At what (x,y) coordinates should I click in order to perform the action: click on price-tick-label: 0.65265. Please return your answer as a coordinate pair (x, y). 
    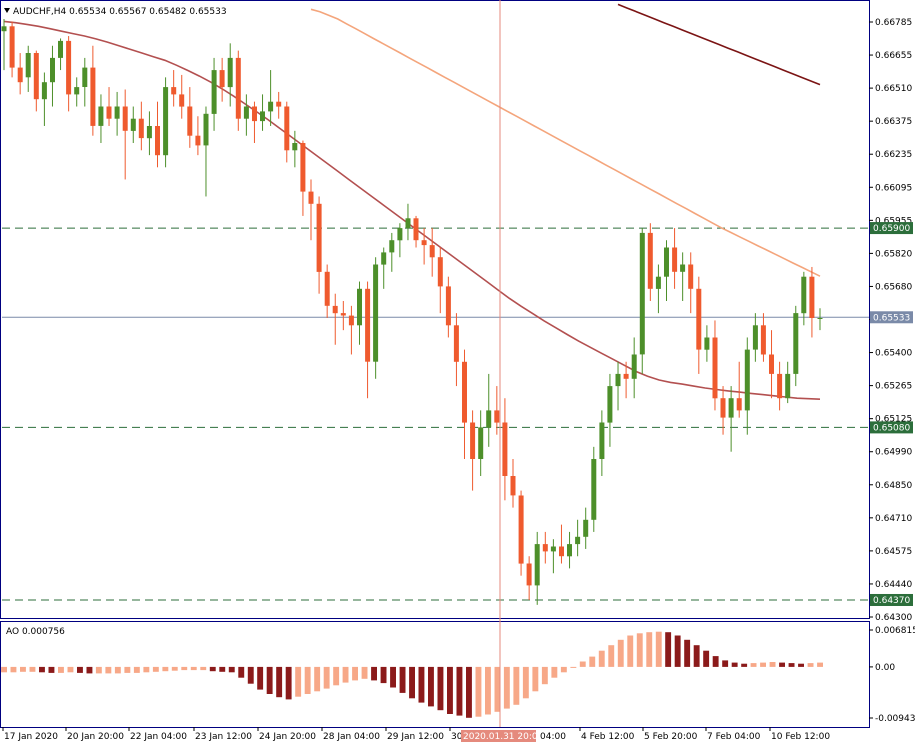
    Looking at the image, I should click on (893, 387).